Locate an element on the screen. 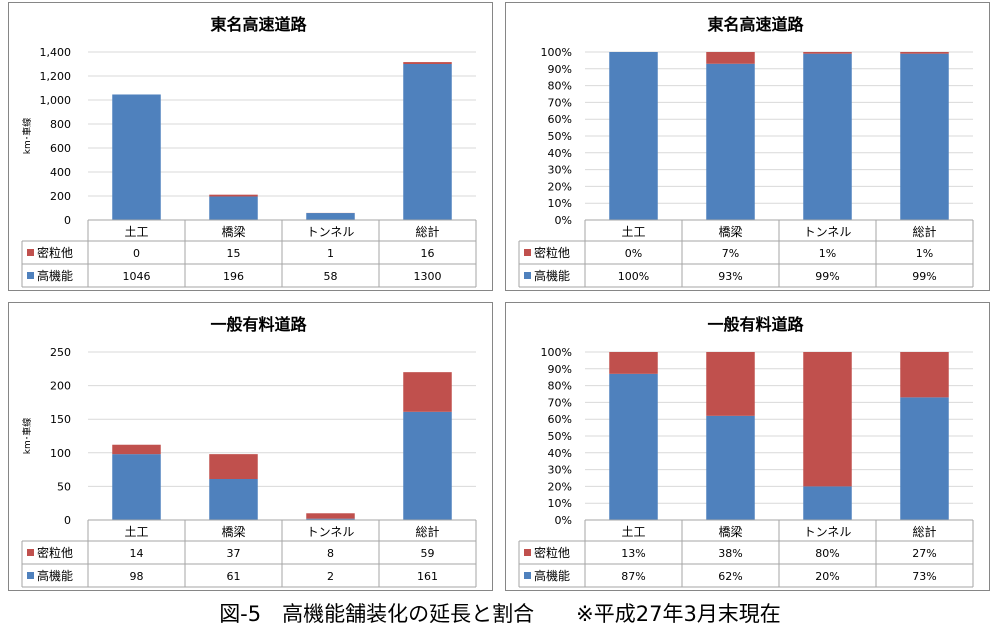 The height and width of the screenshot is (632, 1000). y-tick-label: 1,200 is located at coordinates (56, 76).